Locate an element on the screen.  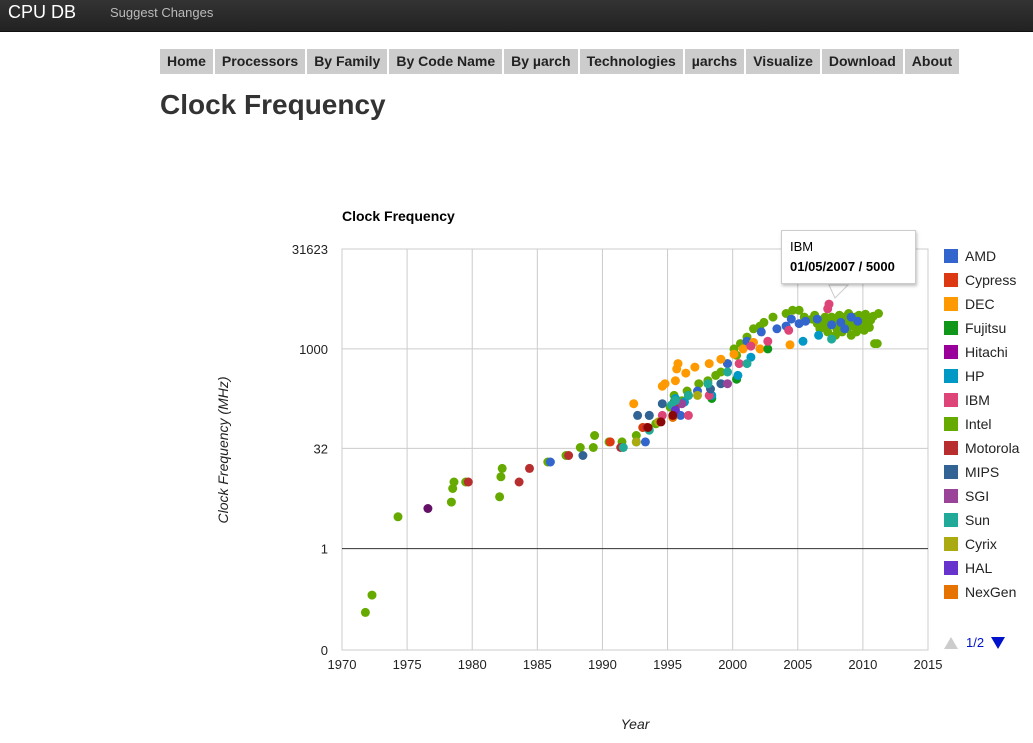
nav-home: Home is located at coordinates (187, 61).